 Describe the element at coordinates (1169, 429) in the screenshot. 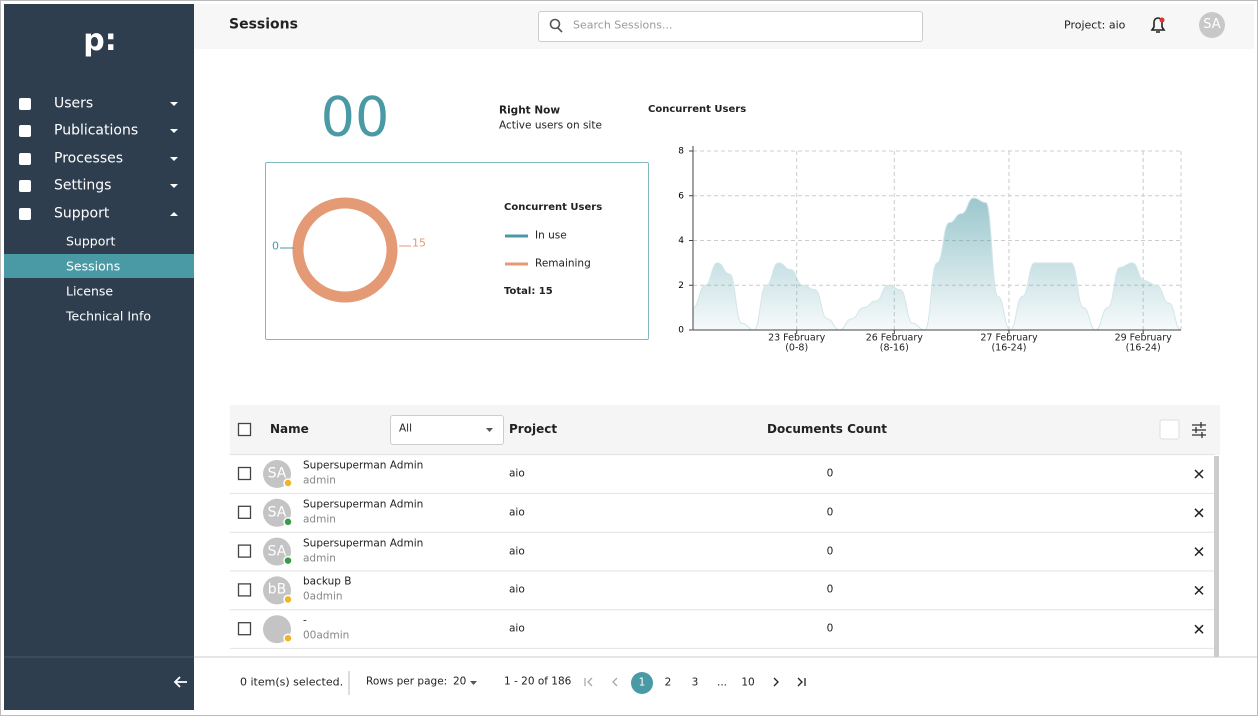

I see `column-menu` at that location.